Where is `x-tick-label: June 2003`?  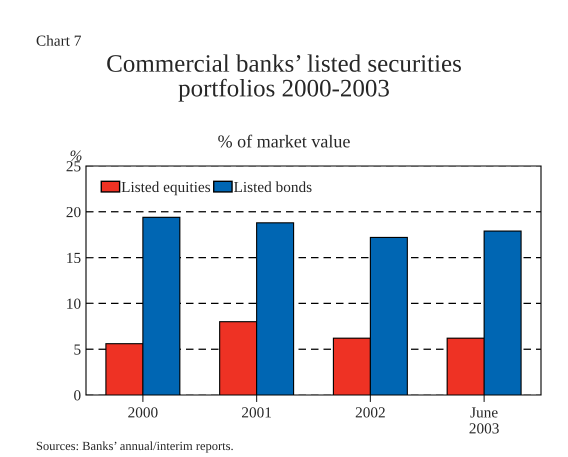 x-tick-label: June 2003 is located at coordinates (484, 420).